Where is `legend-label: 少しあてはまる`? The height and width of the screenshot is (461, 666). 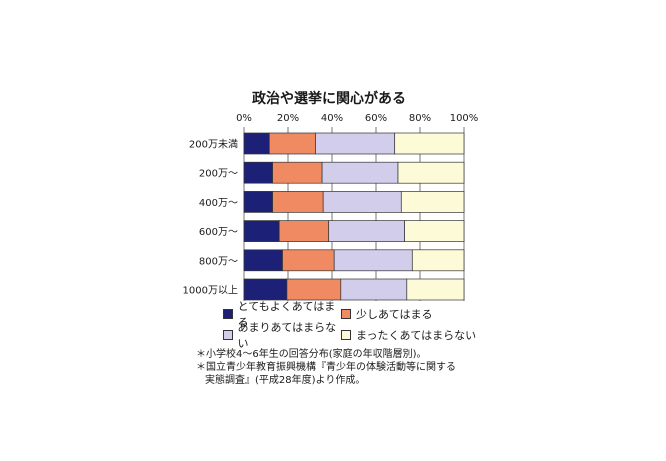
legend-label: 少しあてはまる is located at coordinates (394, 314).